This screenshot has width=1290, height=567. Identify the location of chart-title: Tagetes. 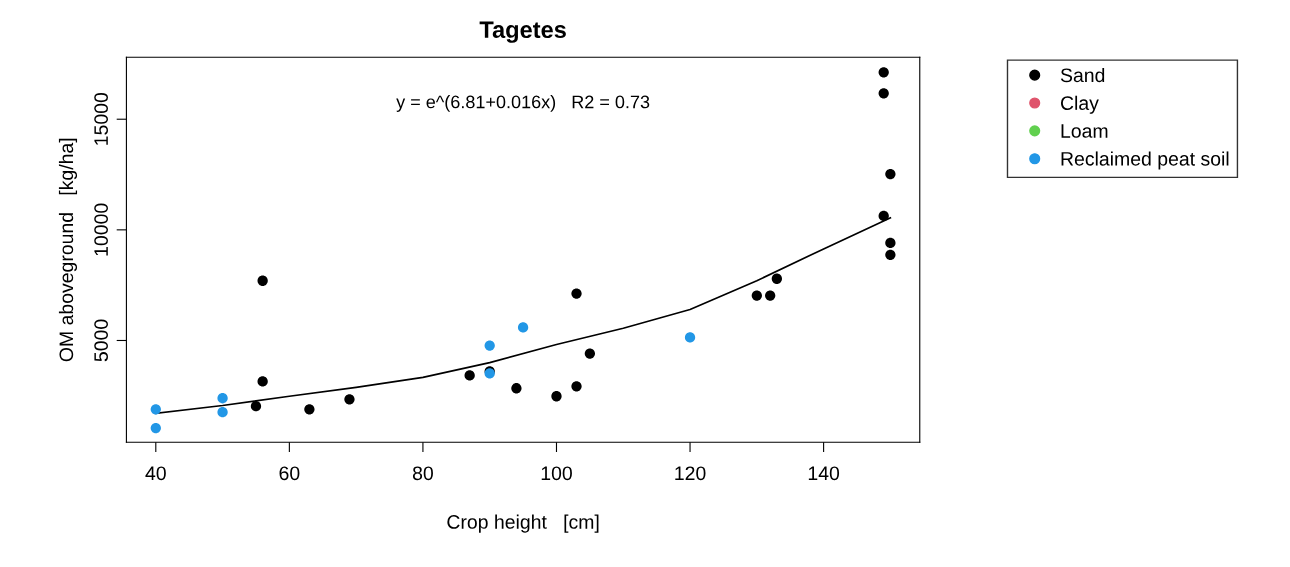
(522, 32).